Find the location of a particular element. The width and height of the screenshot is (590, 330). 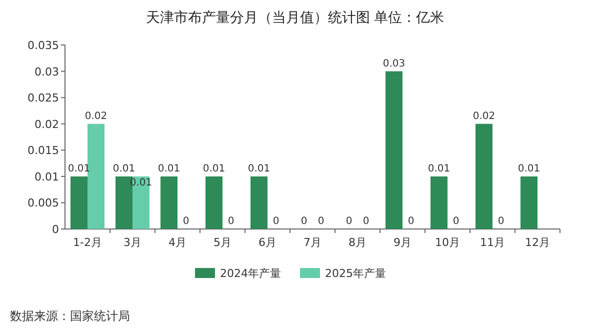

x-tick-label: 1-2月 is located at coordinates (87, 242).